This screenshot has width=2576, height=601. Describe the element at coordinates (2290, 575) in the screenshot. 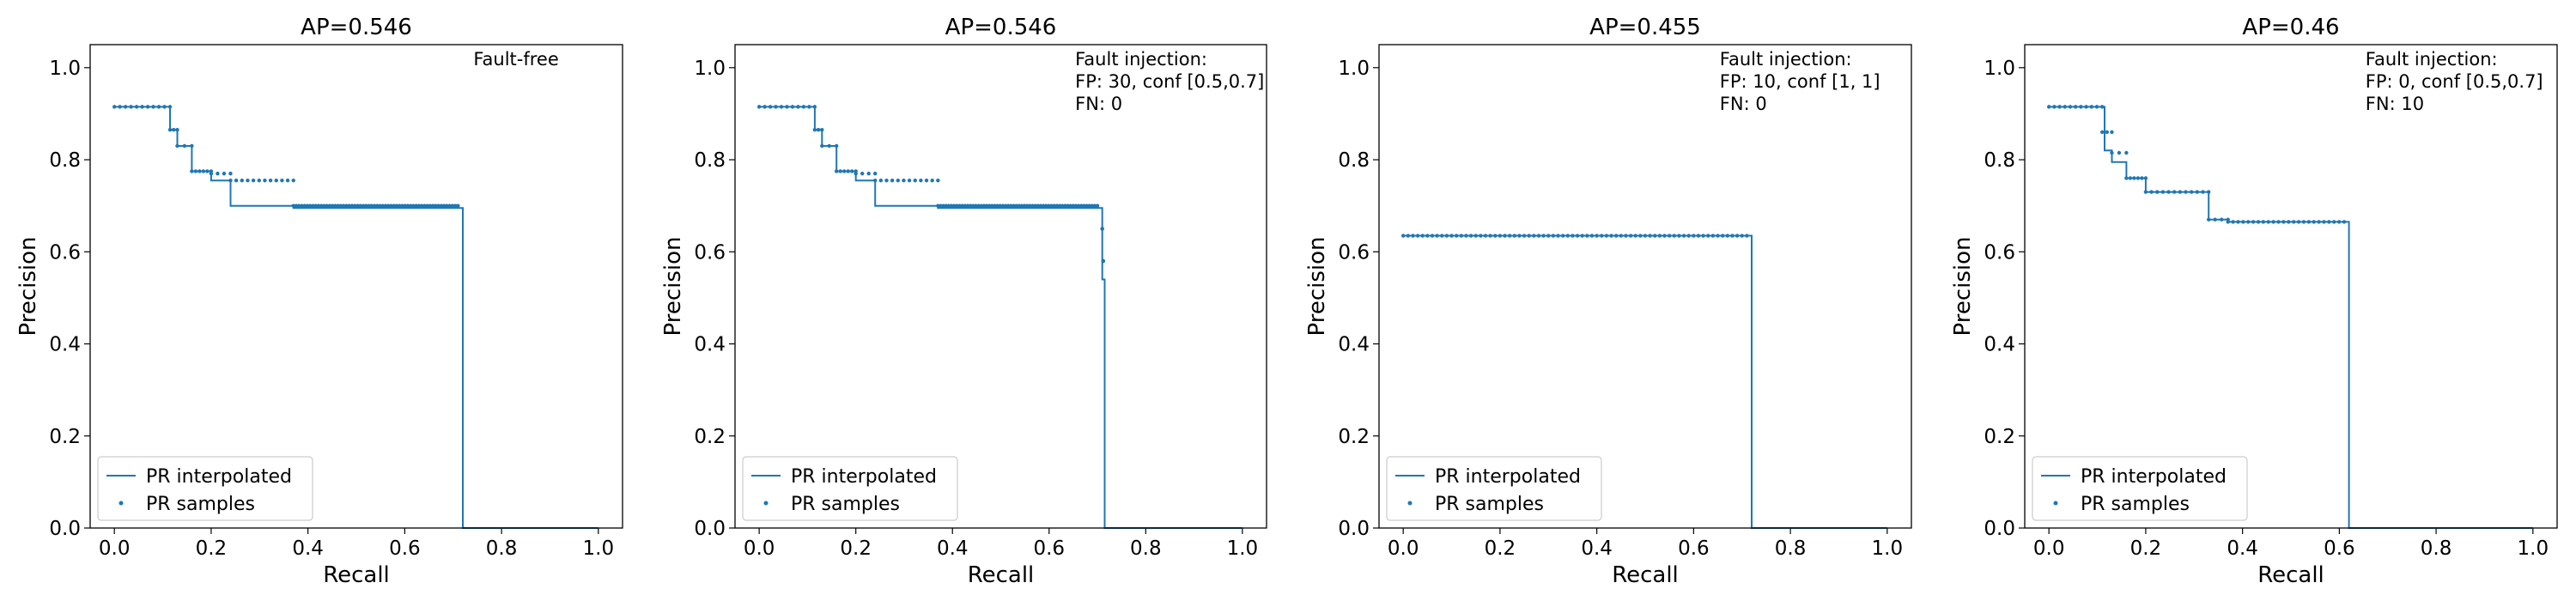

I see `x-axis-label: Recall` at that location.